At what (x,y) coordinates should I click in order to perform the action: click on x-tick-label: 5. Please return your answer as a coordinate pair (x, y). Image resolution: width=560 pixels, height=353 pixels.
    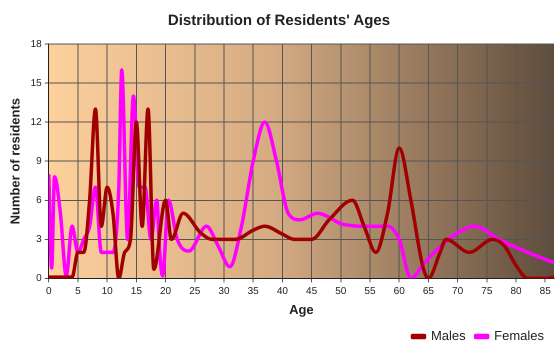
    Looking at the image, I should click on (78, 292).